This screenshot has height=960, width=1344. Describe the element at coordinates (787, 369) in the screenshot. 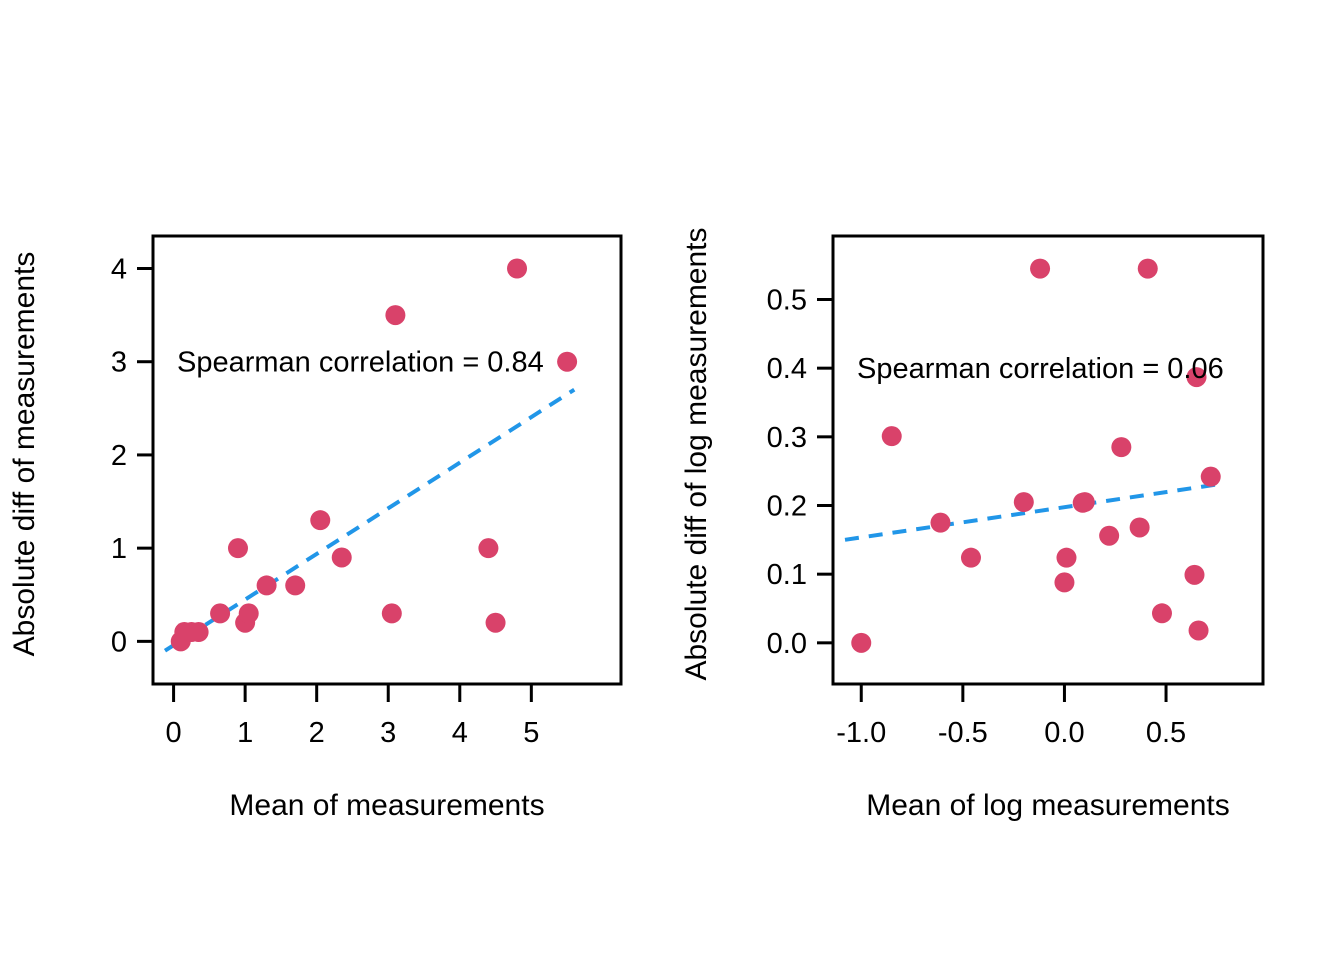

I see `y-tick-label: 0.4` at that location.